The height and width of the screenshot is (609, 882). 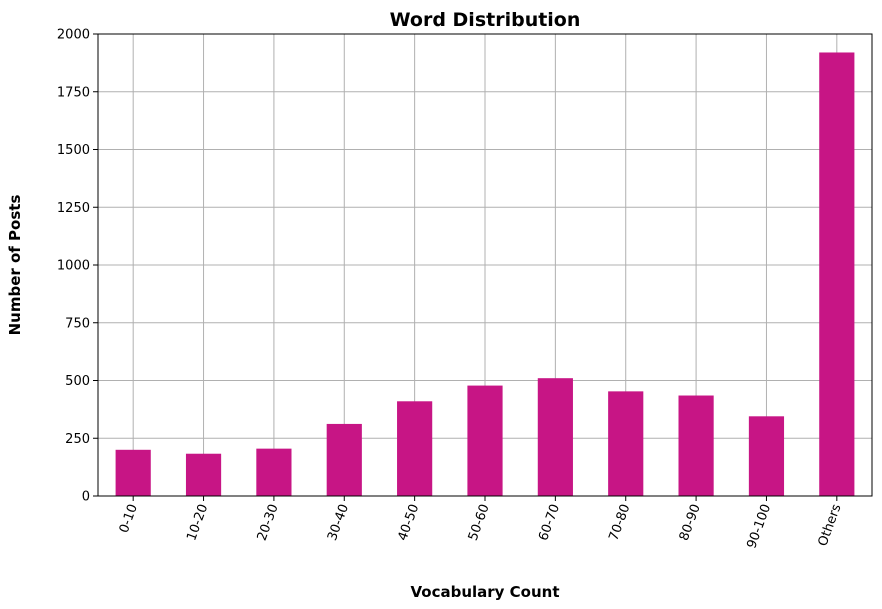 What do you see at coordinates (484, 592) in the screenshot?
I see `x-axis-label: Vocabulary Count` at bounding box center [484, 592].